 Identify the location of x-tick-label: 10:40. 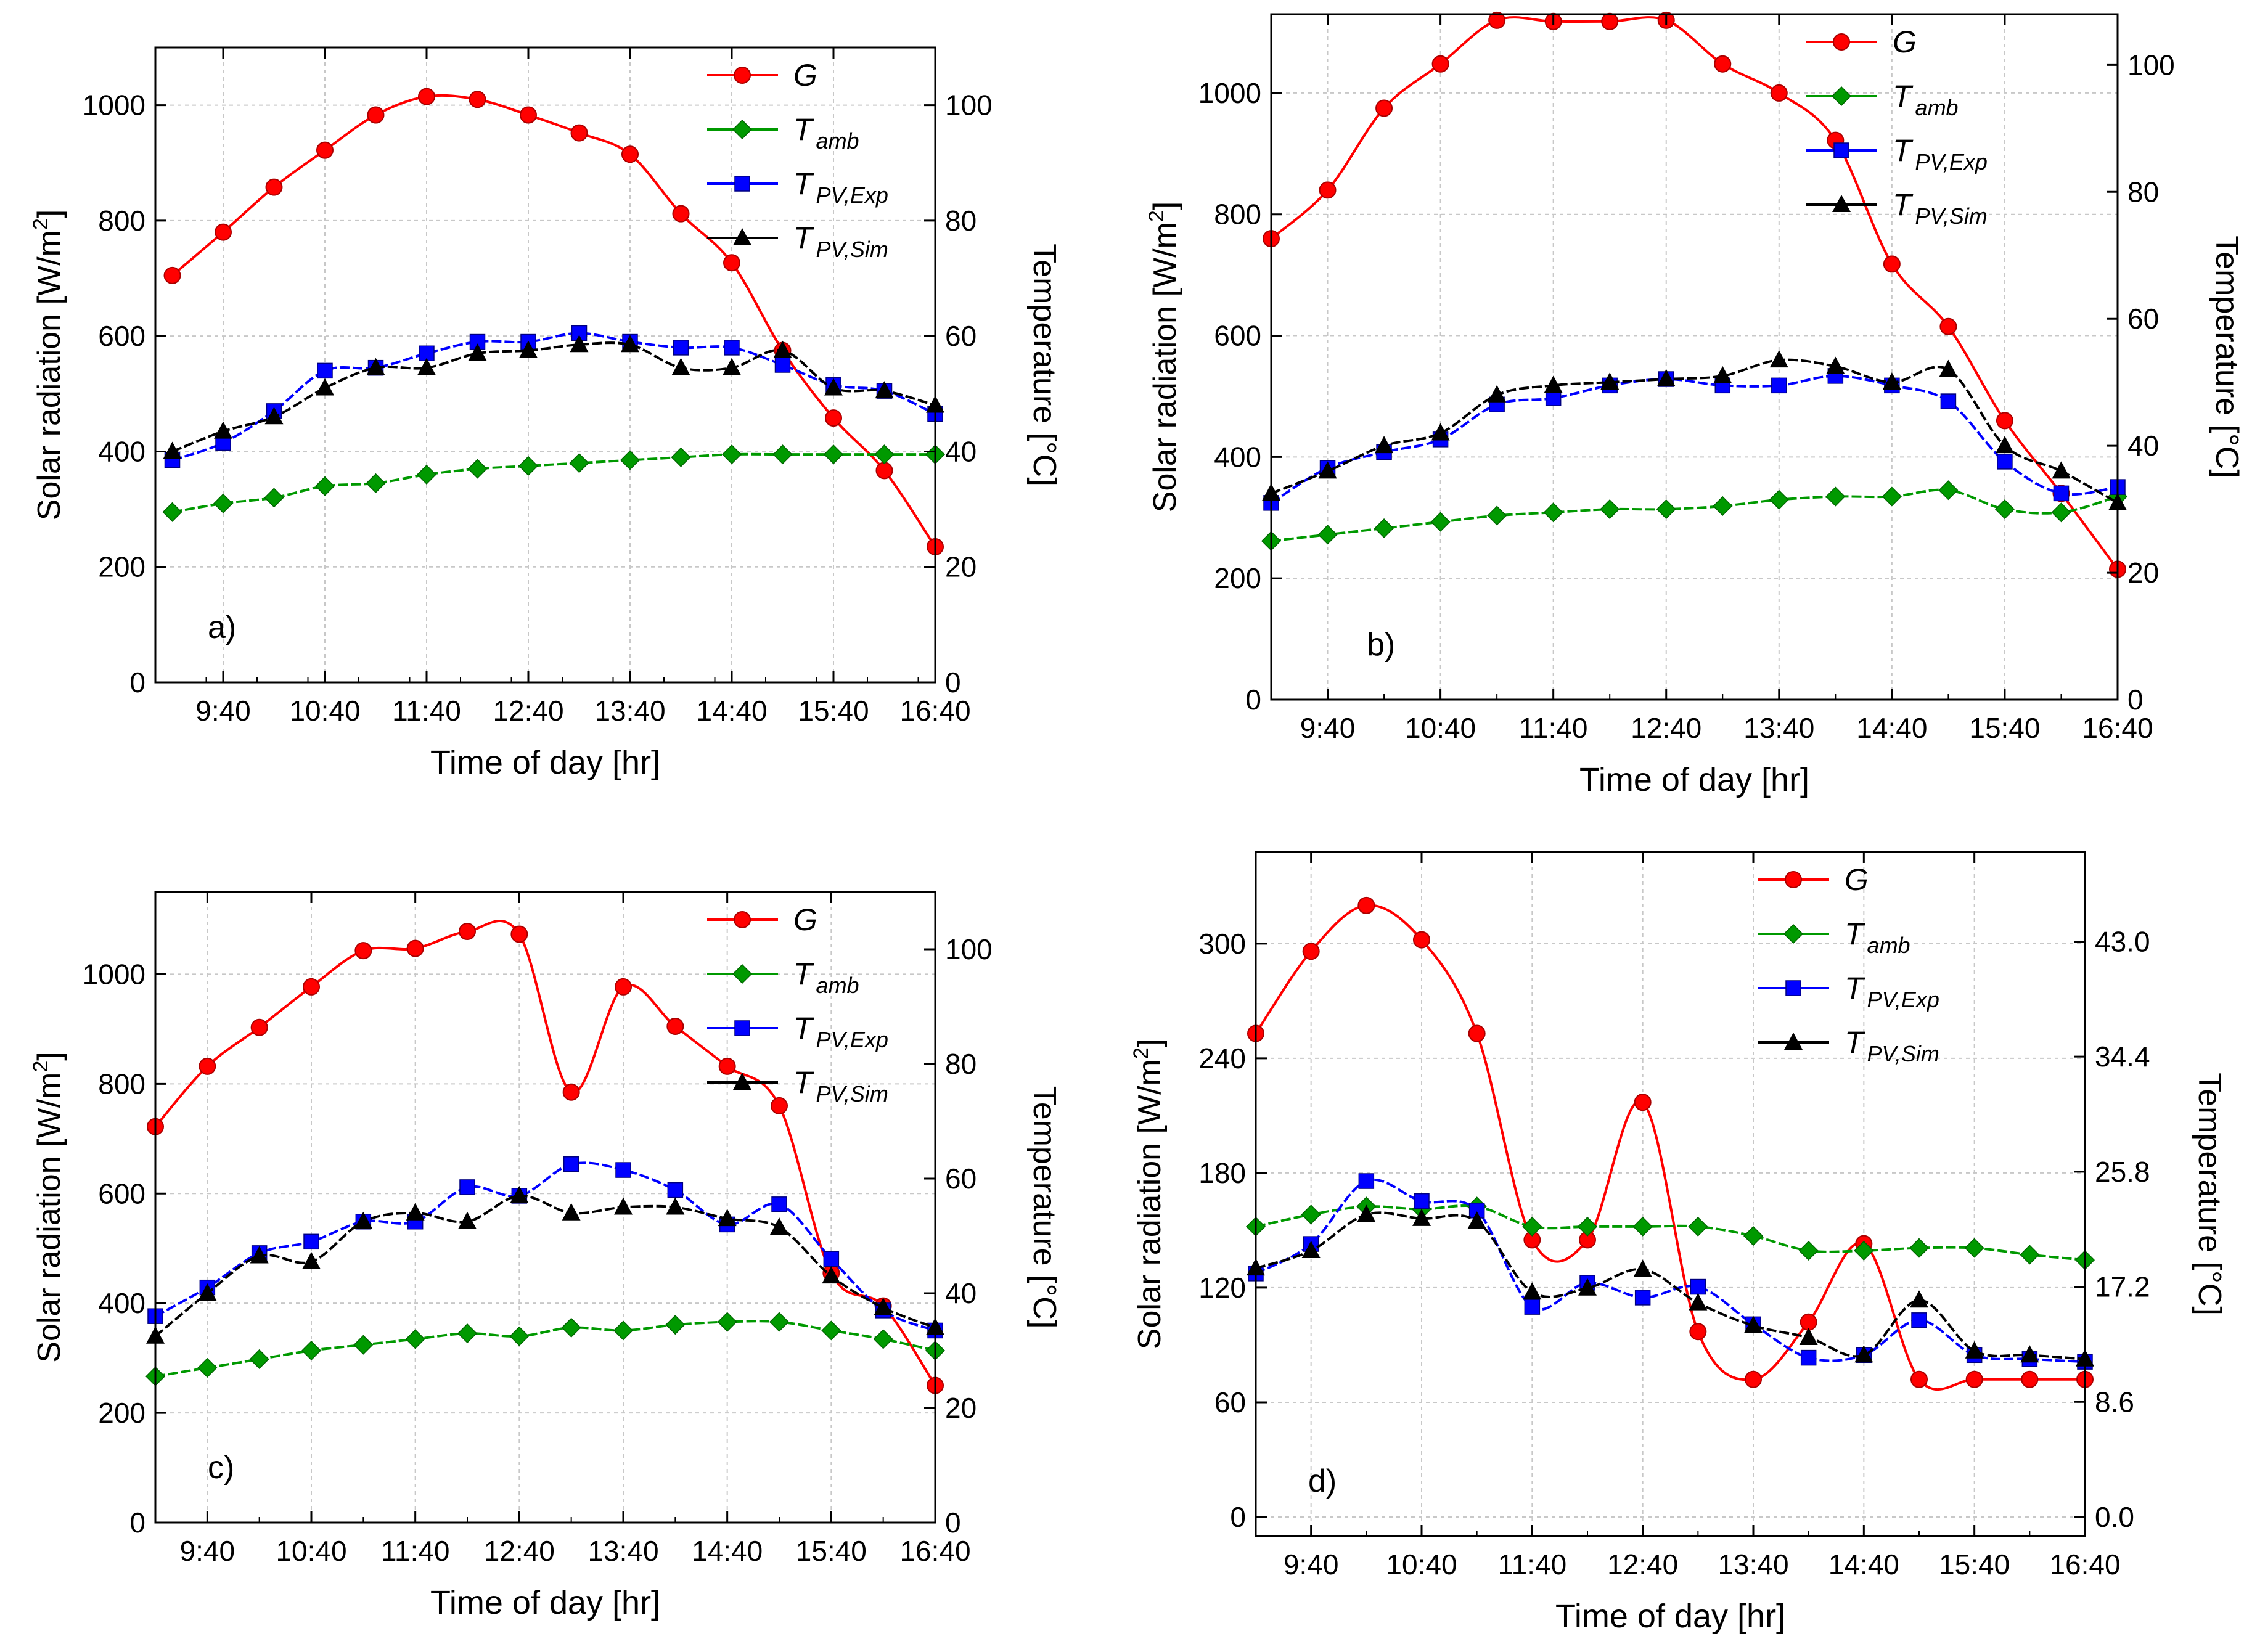
(1440, 728).